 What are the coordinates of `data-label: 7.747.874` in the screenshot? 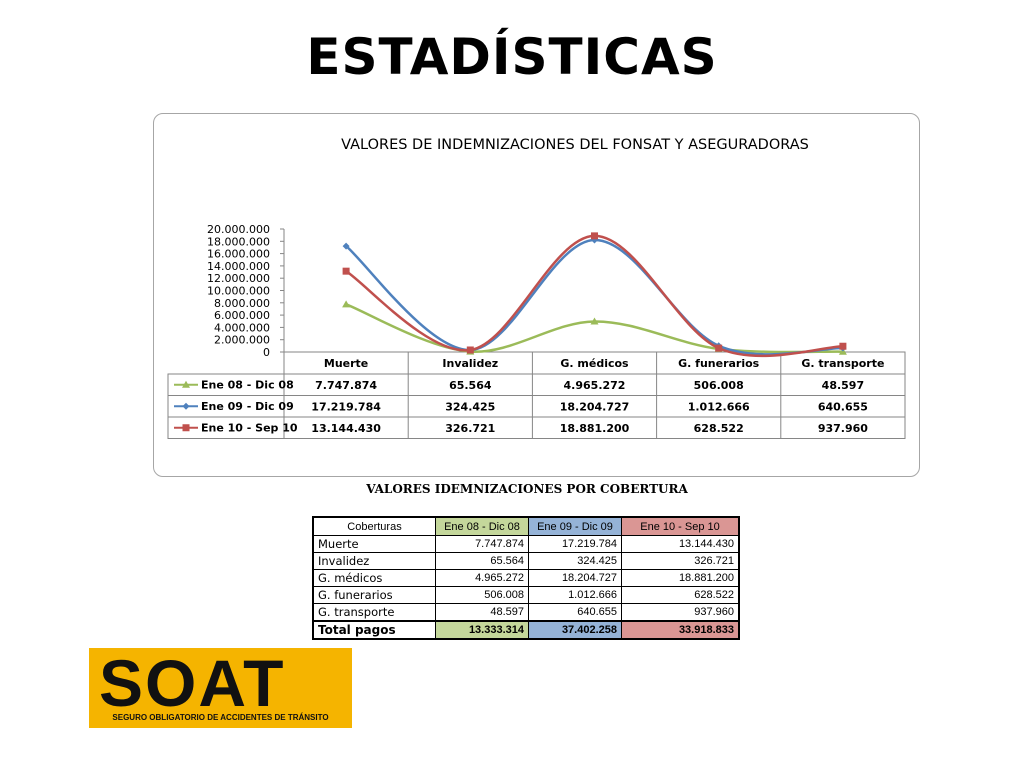 It's located at (346, 385).